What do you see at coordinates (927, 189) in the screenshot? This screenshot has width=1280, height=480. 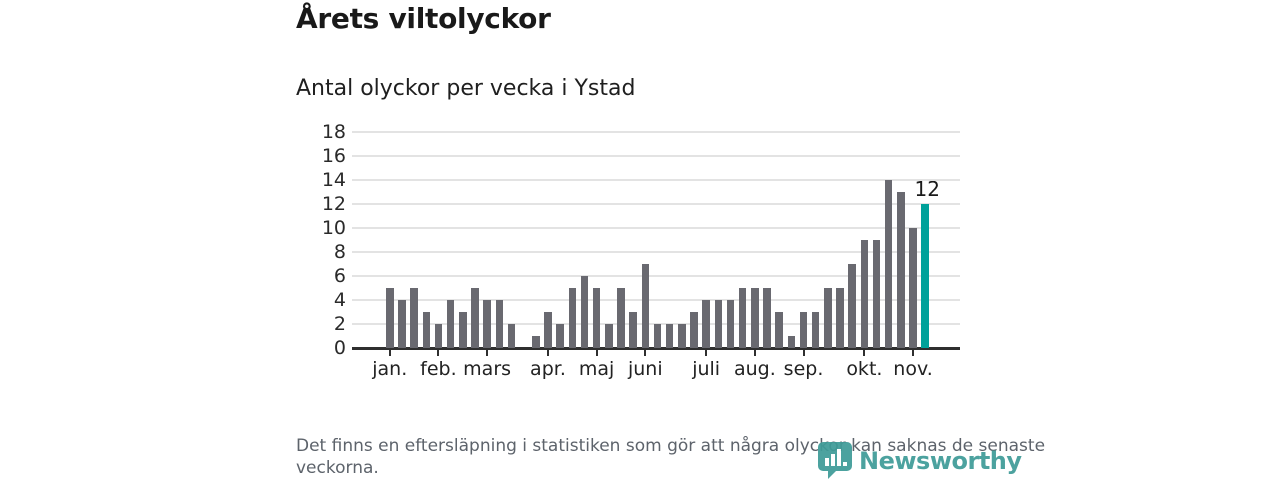 I see `value-annotation: 12` at bounding box center [927, 189].